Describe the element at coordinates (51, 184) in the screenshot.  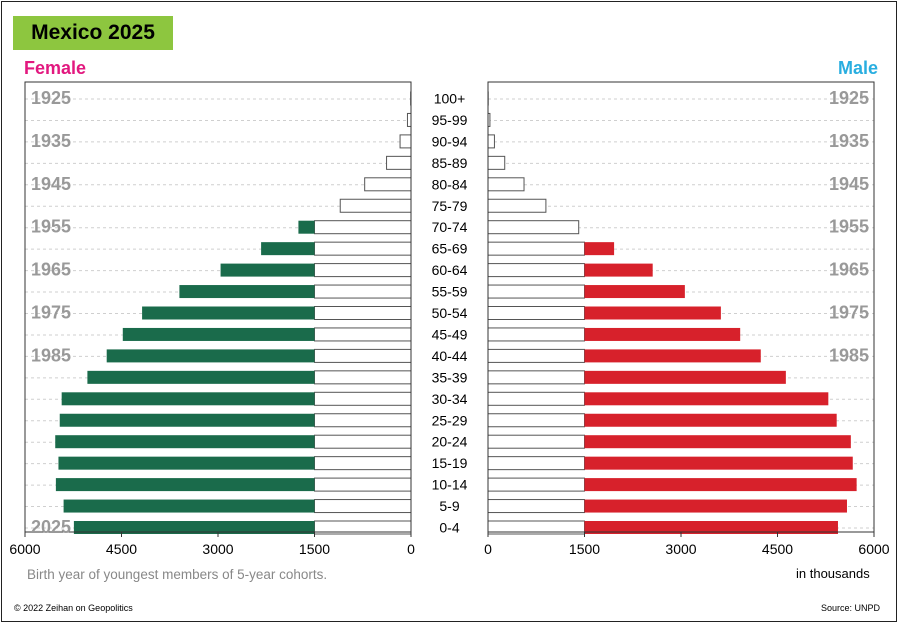
I see `birth-year-label: 1945` at that location.